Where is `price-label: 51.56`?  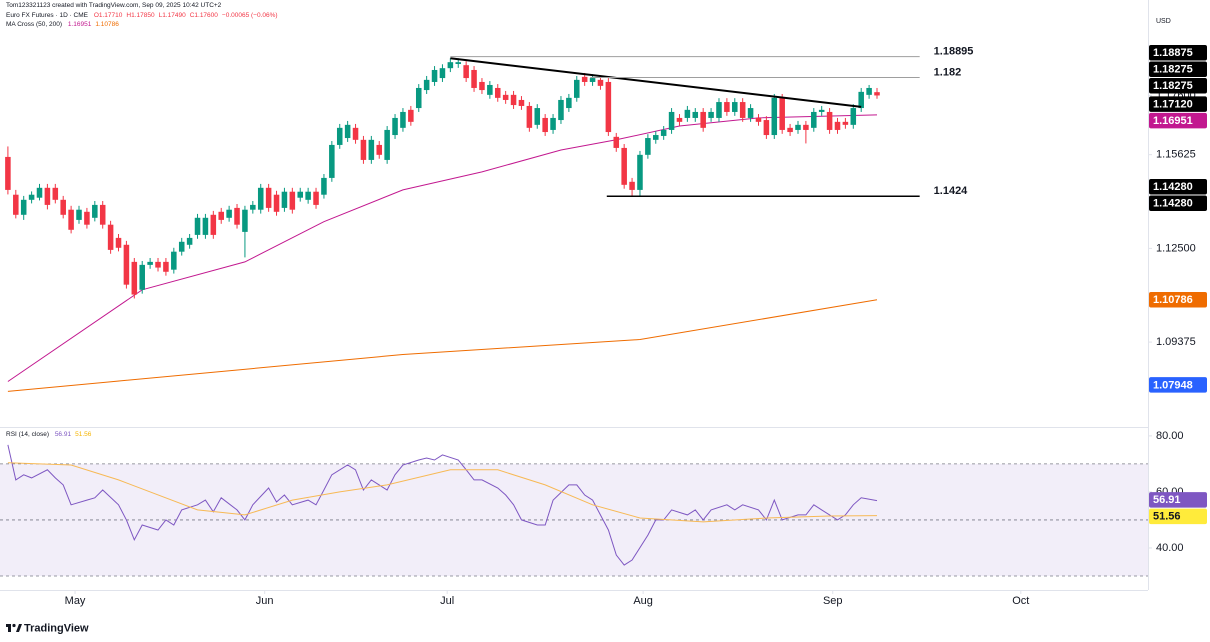
price-label: 51.56 is located at coordinates (1167, 517).